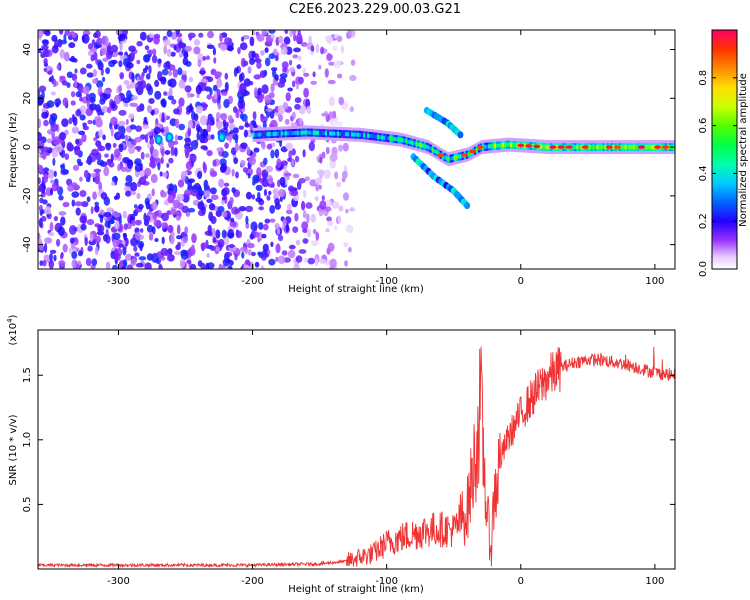  What do you see at coordinates (460, 135) in the screenshot?
I see `branch-dot` at bounding box center [460, 135].